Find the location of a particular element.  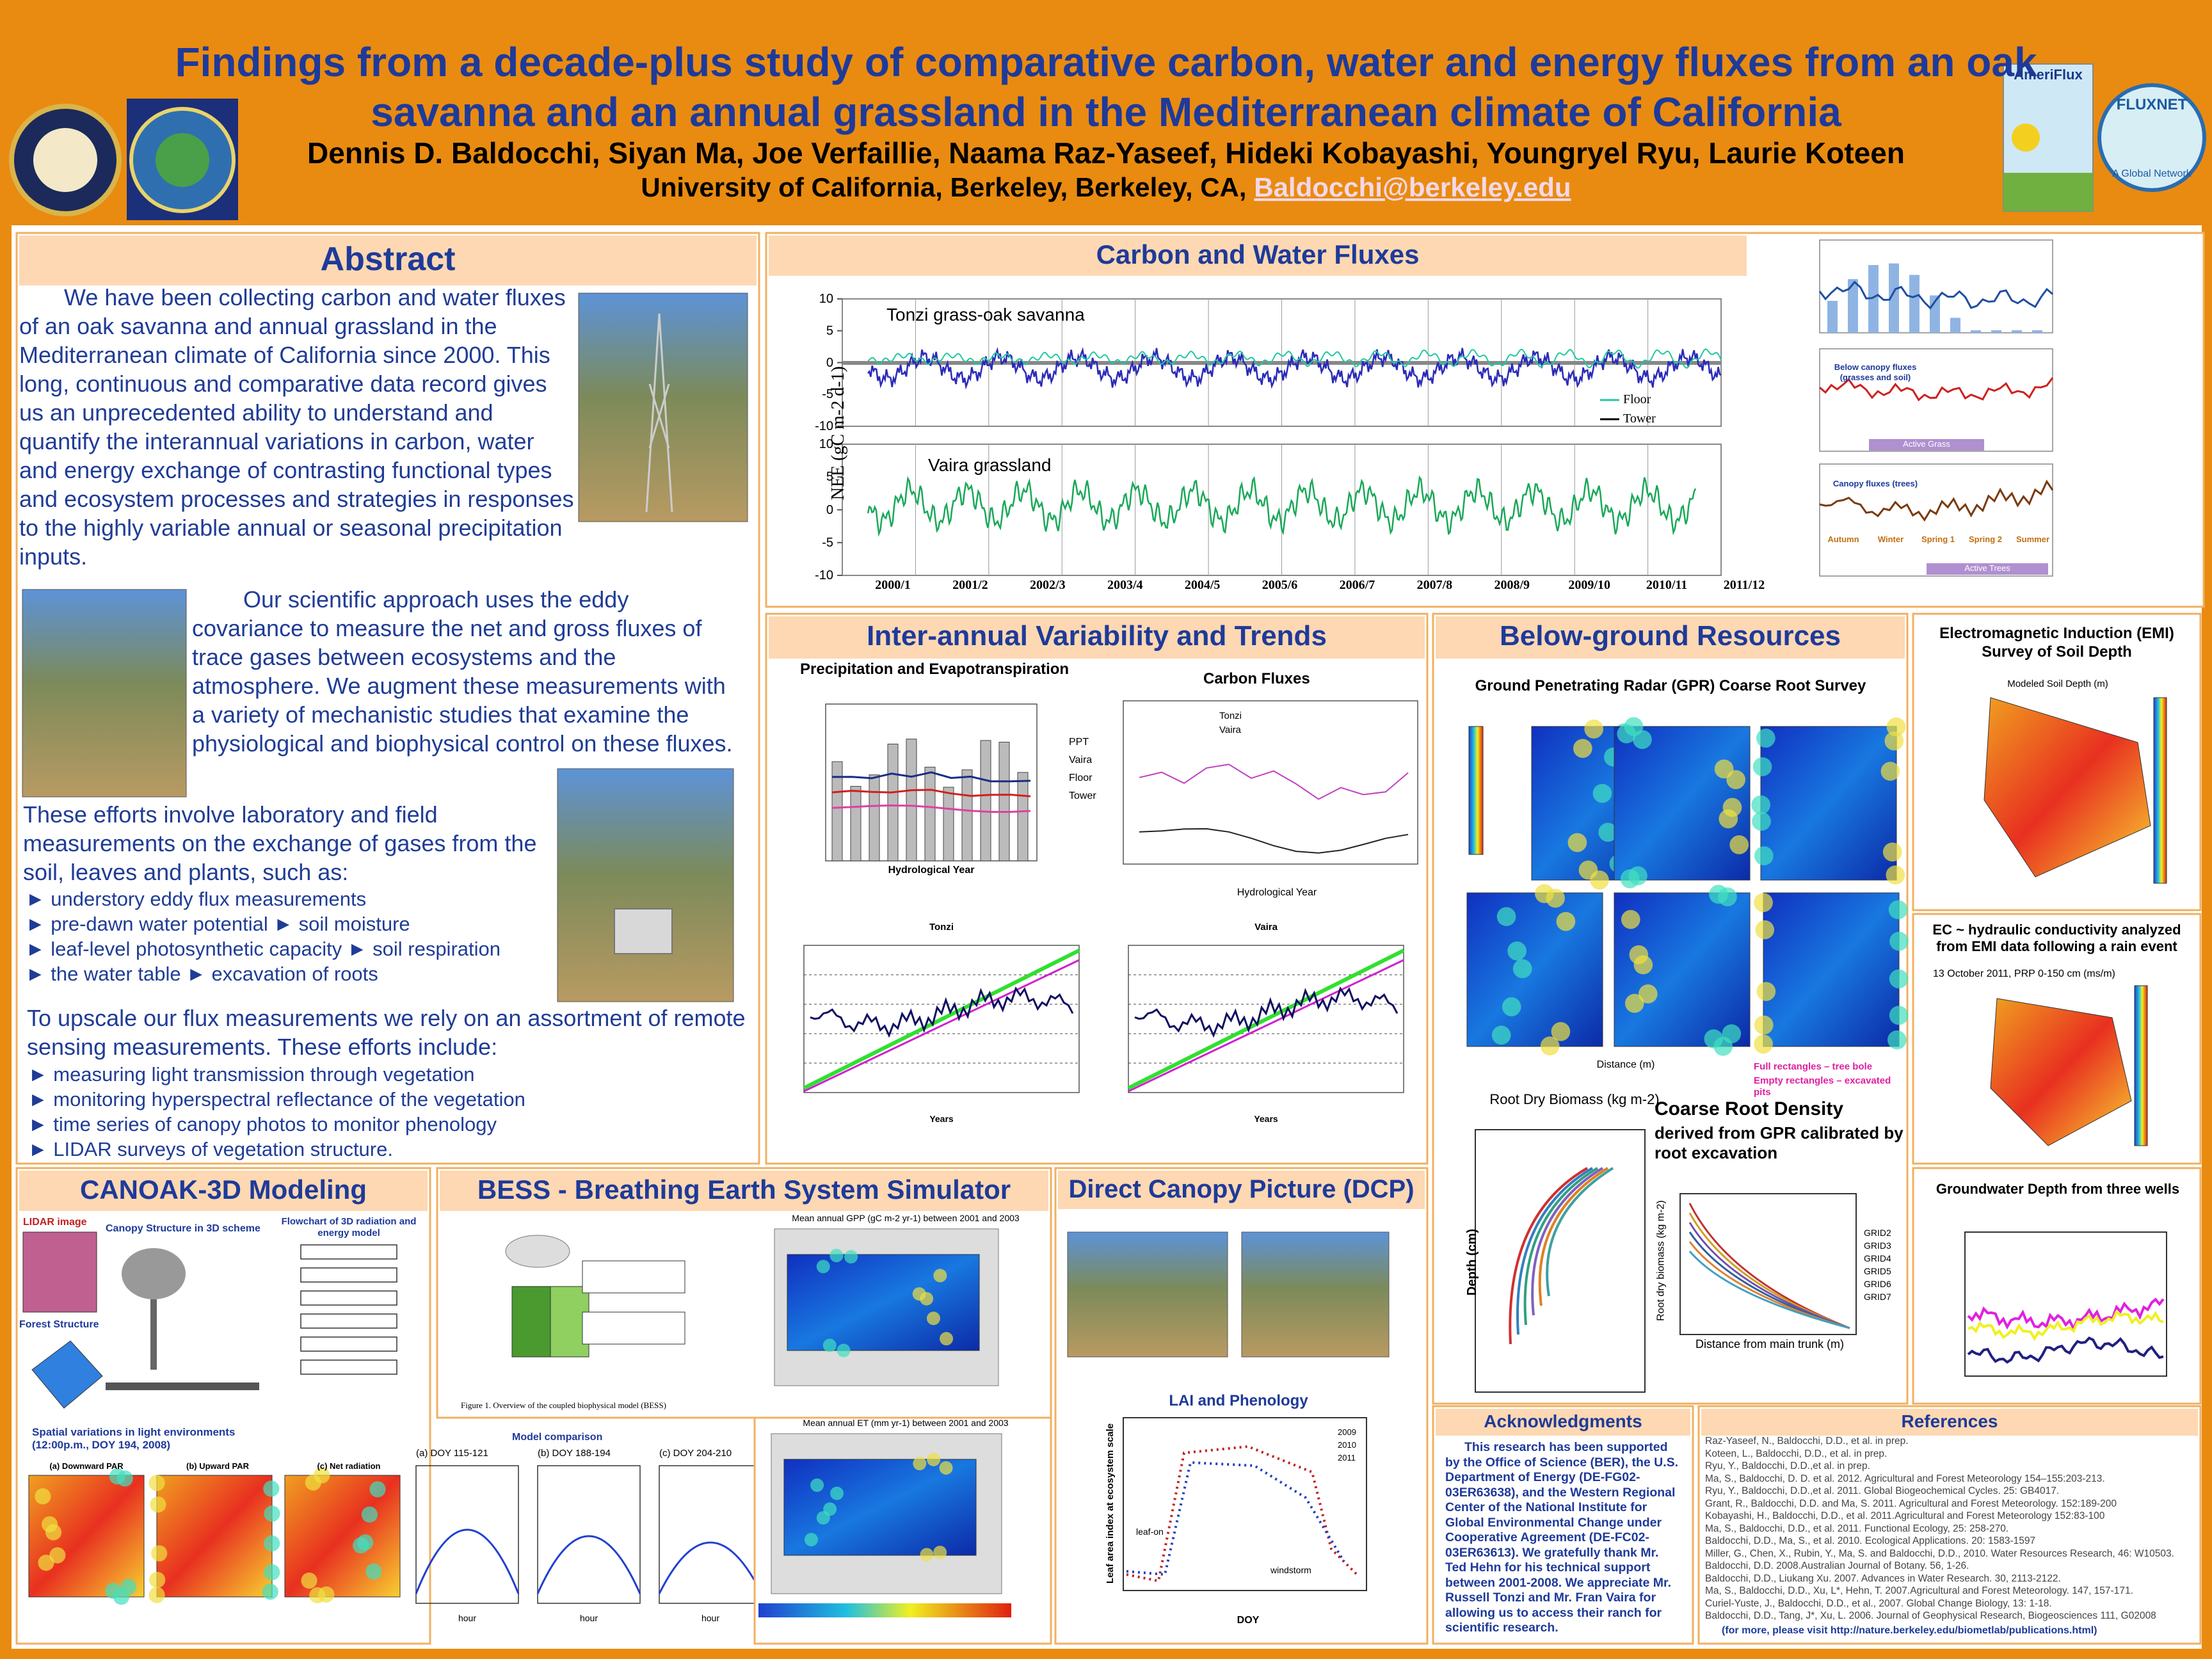

bullet: ► LIDAR surveys of vegetation structure. is located at coordinates (210, 1149).